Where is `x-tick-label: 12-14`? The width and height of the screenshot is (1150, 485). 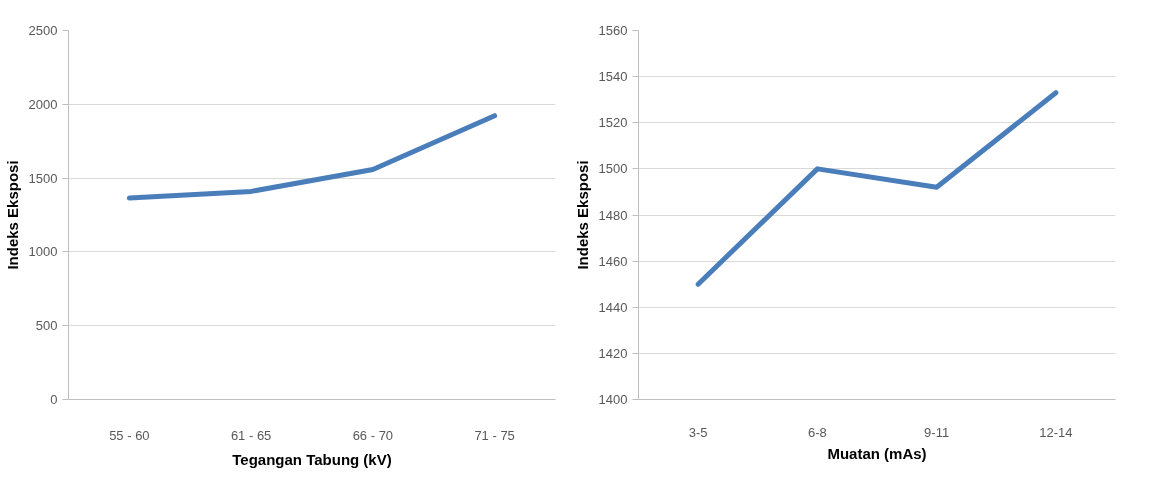 x-tick-label: 12-14 is located at coordinates (1056, 432).